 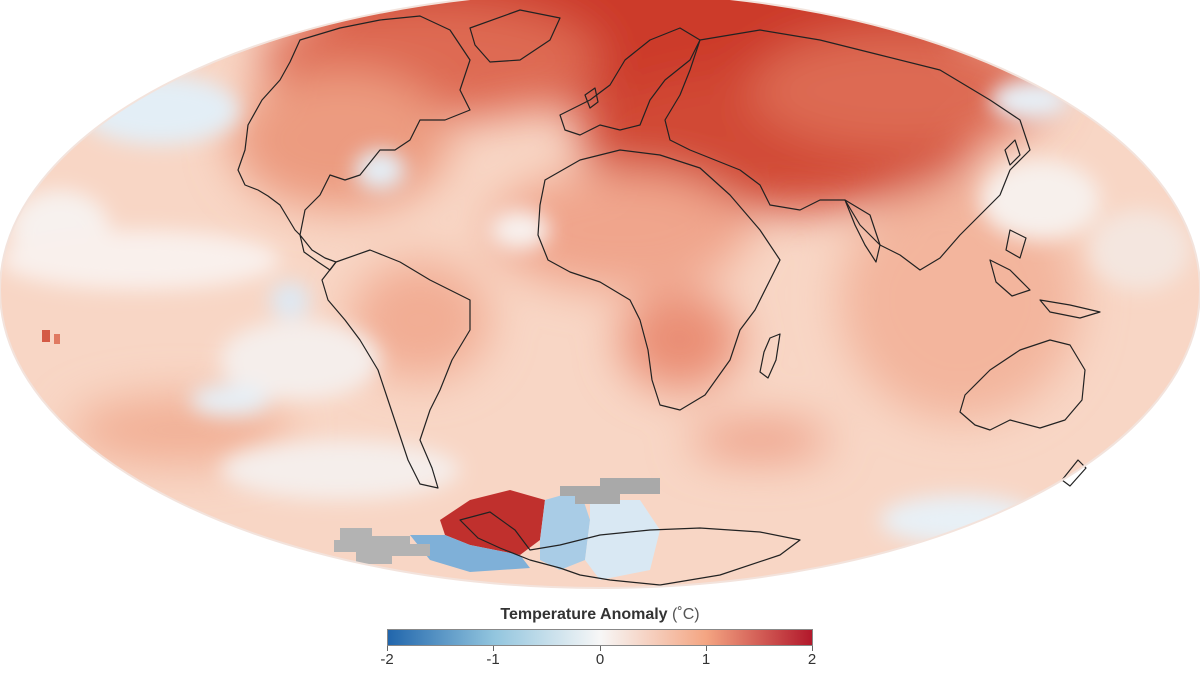 I want to click on legend-unit: (˚C), so click(x=686, y=614).